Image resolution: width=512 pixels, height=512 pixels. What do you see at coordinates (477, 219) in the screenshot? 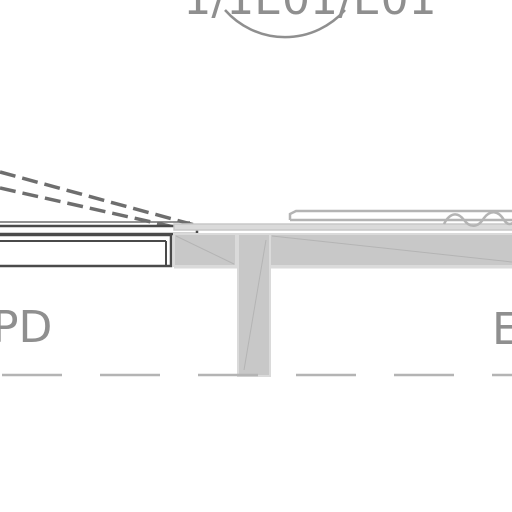
I see `insulation-wave` at bounding box center [477, 219].